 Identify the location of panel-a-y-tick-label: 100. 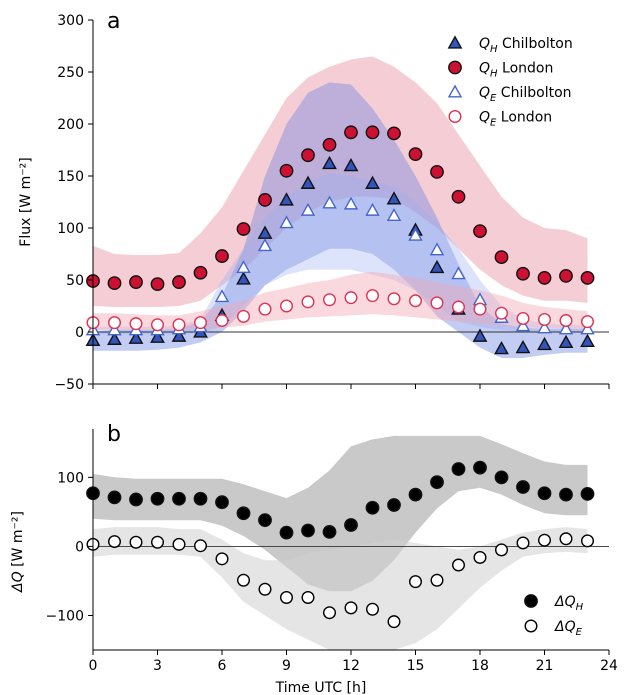
(70, 229).